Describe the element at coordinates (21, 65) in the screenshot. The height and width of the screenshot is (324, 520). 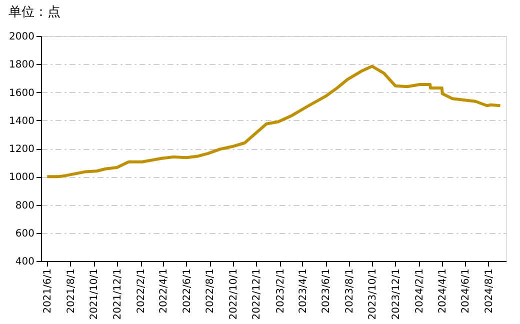
I see `y-tick-label: 1800` at that location.